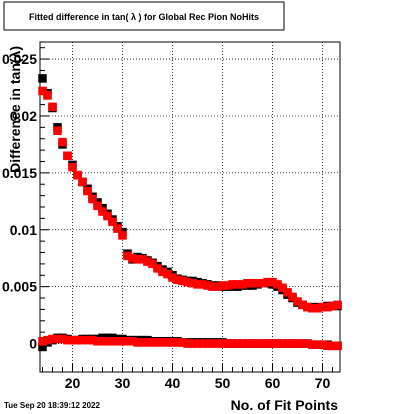 The height and width of the screenshot is (414, 400). Describe the element at coordinates (223, 383) in the screenshot. I see `x-tick-label: 50` at that location.